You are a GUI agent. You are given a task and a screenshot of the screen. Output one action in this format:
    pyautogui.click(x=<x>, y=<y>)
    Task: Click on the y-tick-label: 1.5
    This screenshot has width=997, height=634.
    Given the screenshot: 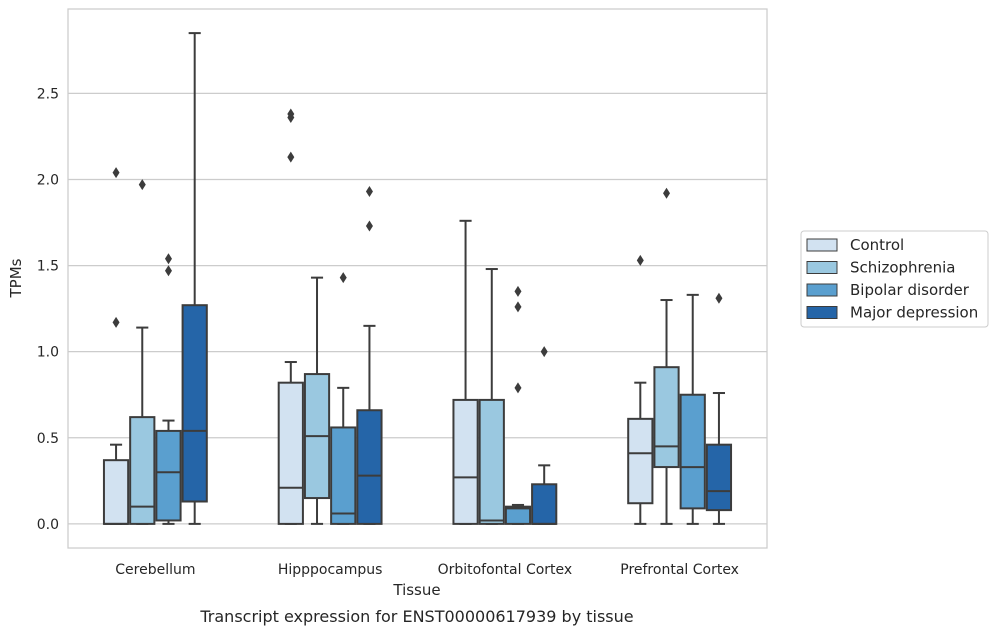 What is the action you would take?
    pyautogui.click(x=48, y=267)
    